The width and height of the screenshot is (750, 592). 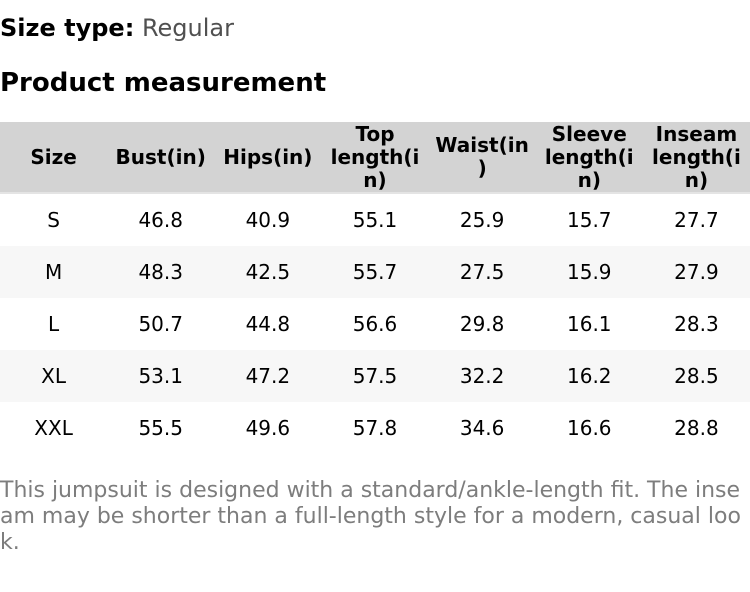 I want to click on table-row: XXL 55.5 49.6 57.8 34.6 16.6 28.8, so click(x=375, y=428).